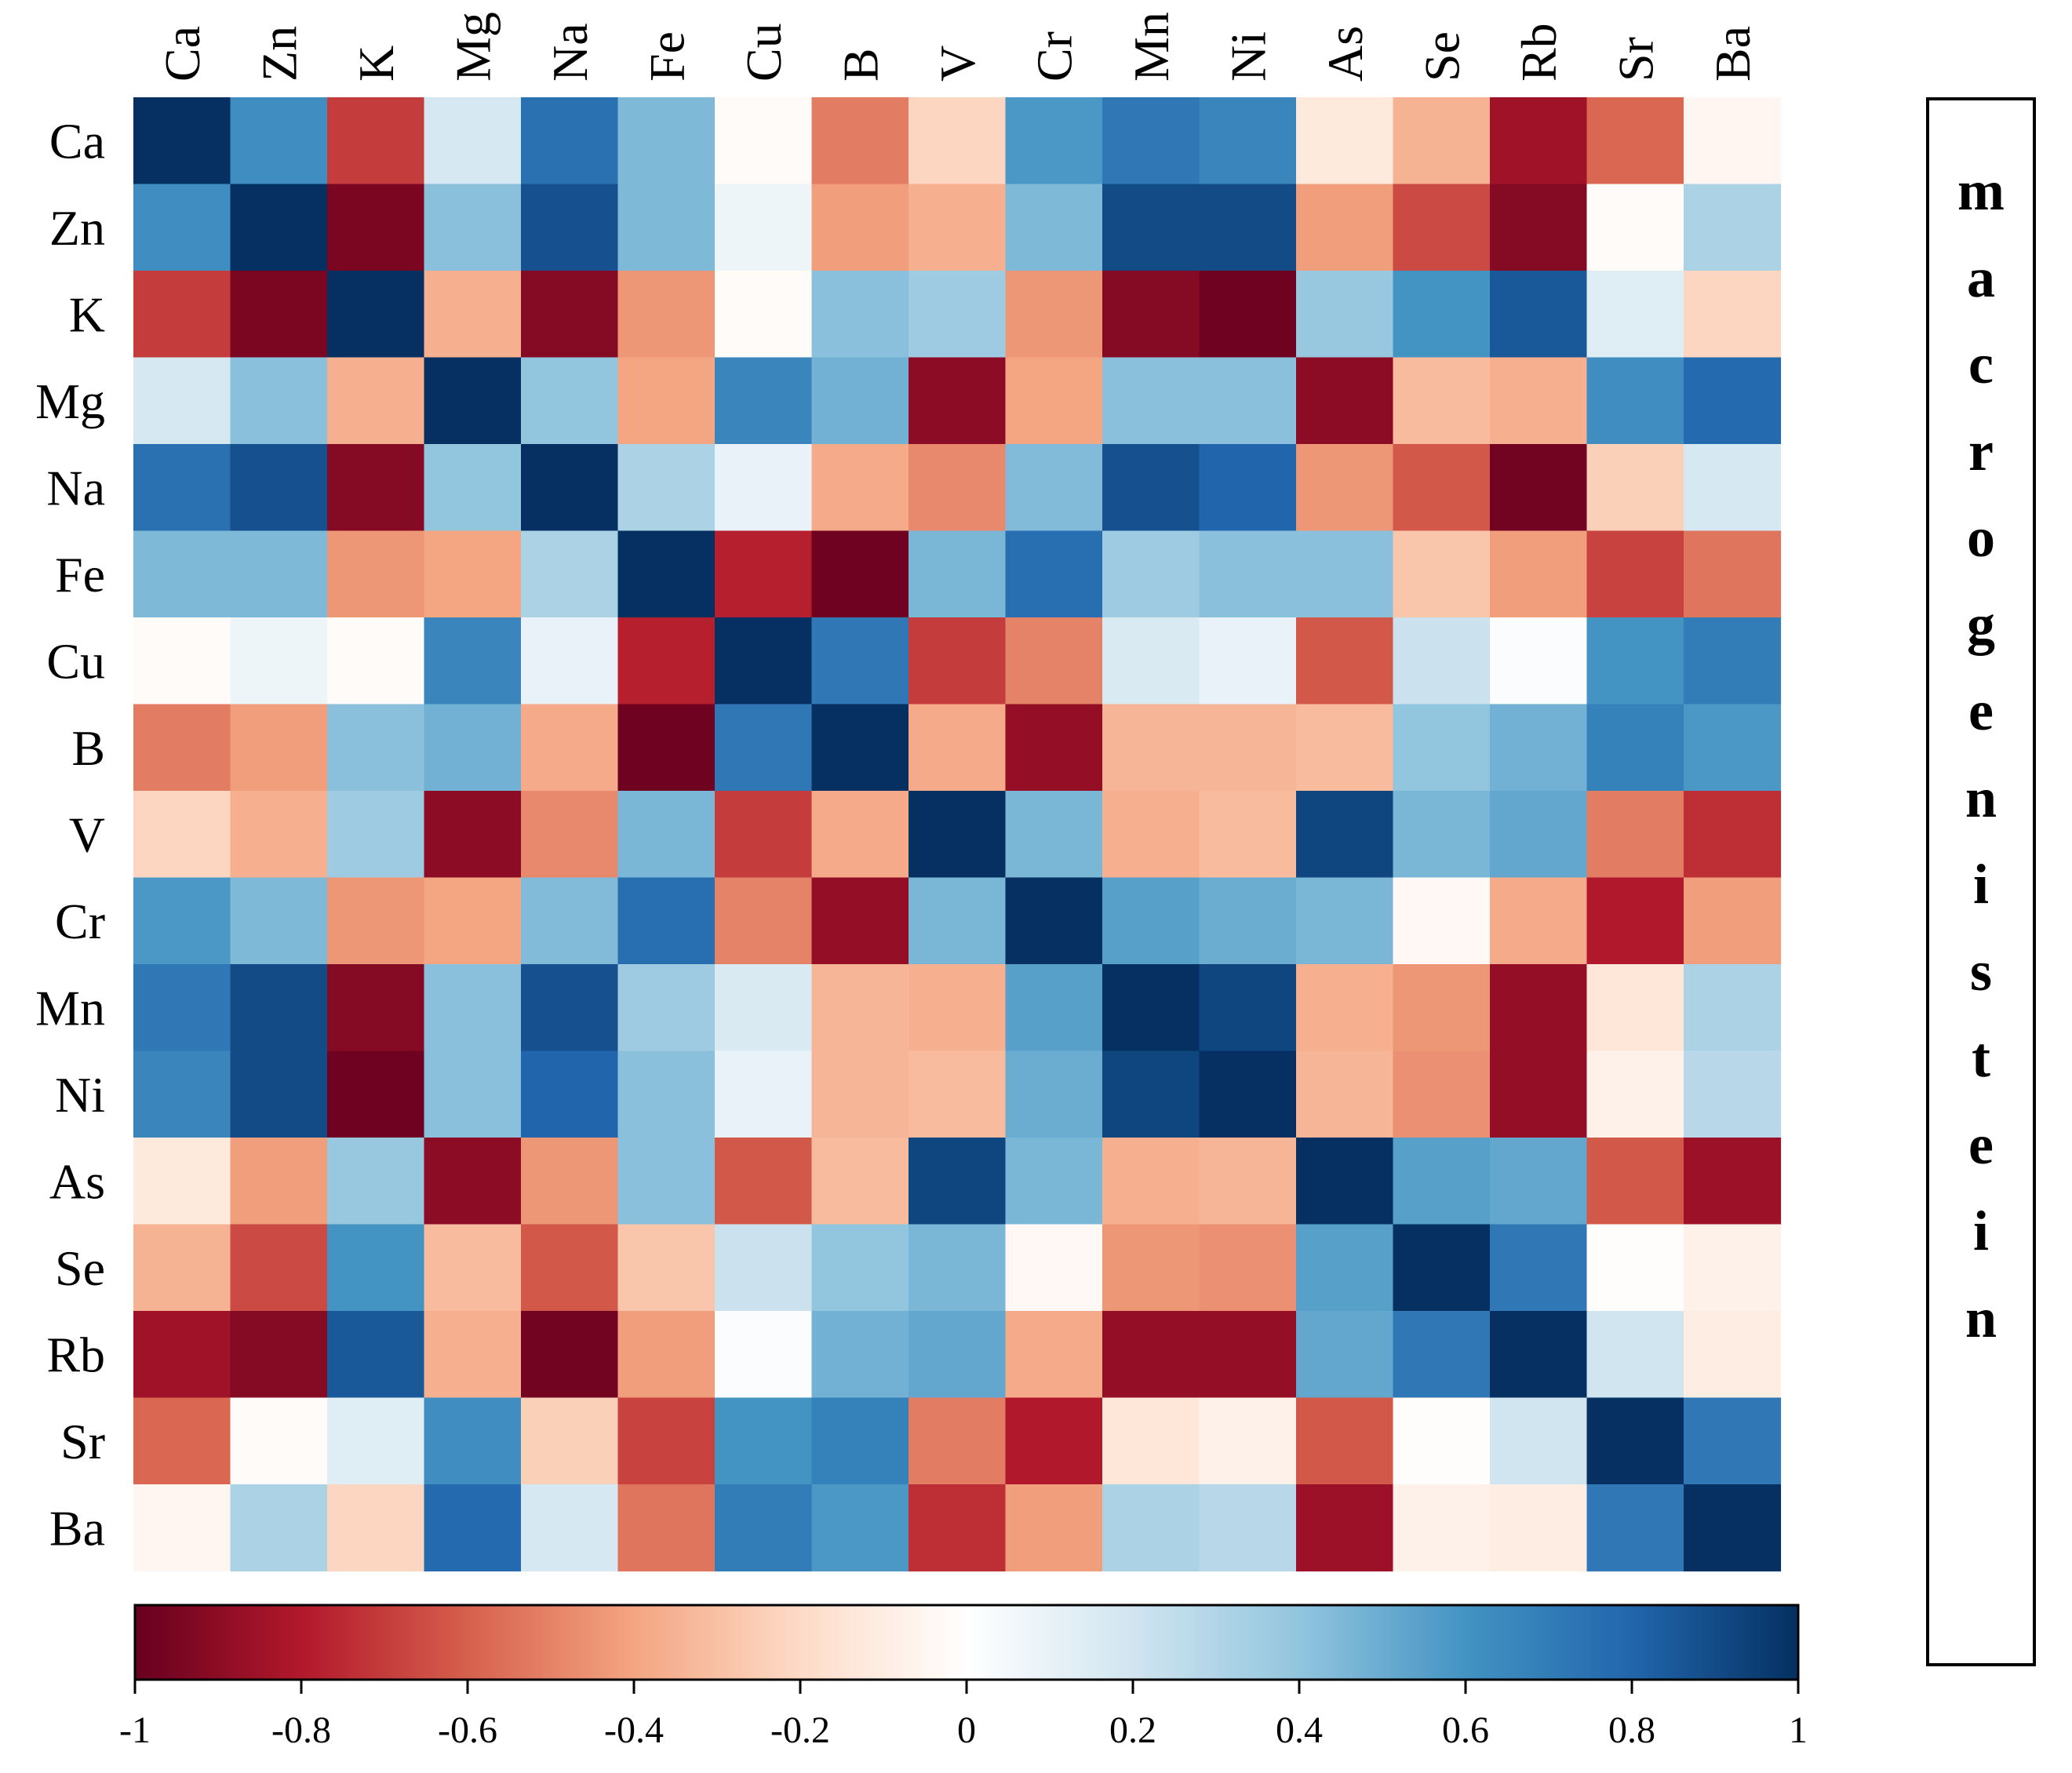 The height and width of the screenshot is (1773, 2072). I want to click on row-label-K: K, so click(87, 314).